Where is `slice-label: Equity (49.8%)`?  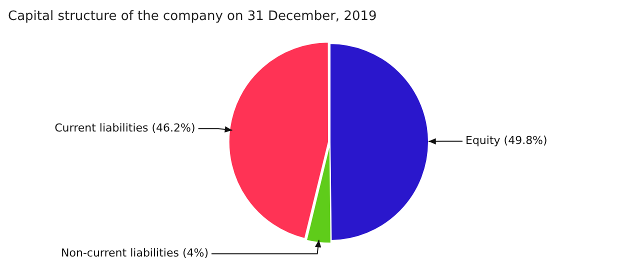
slice-label: Equity (49.8%) is located at coordinates (507, 141).